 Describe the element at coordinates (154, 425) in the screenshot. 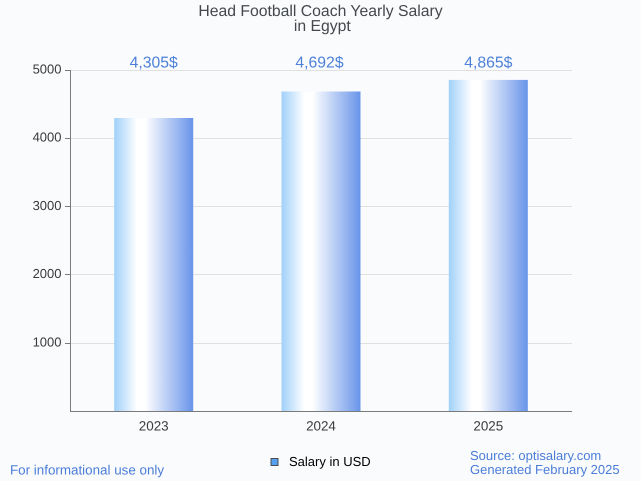

I see `svg-text: 2023` at that location.